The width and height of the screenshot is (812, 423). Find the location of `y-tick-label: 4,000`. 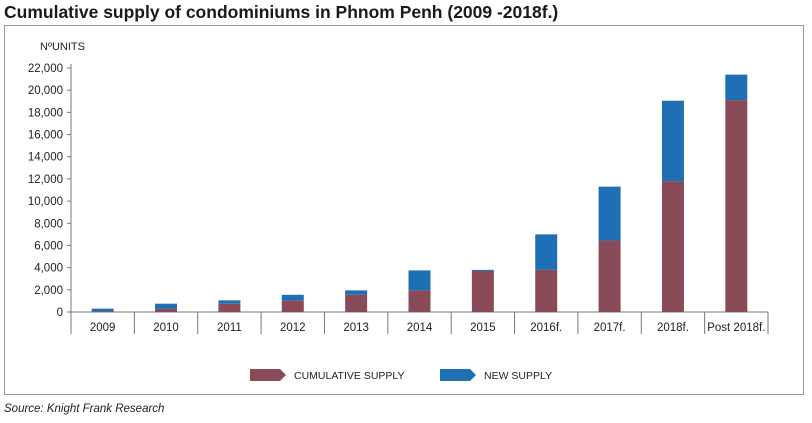

y-tick-label: 4,000 is located at coordinates (48, 269).